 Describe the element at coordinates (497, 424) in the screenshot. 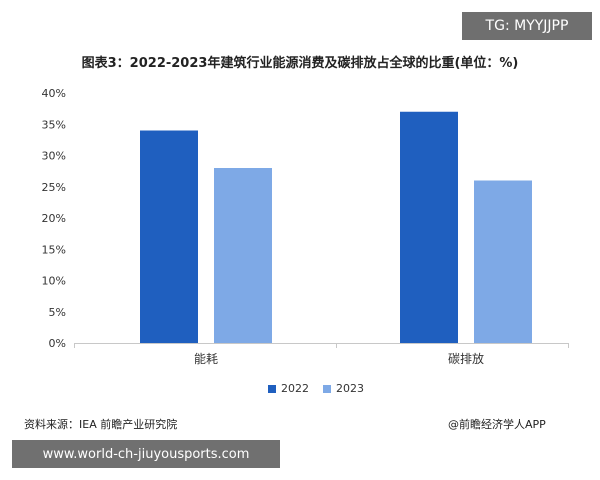

I see `brand-note: @前瞻经济学人APP` at that location.